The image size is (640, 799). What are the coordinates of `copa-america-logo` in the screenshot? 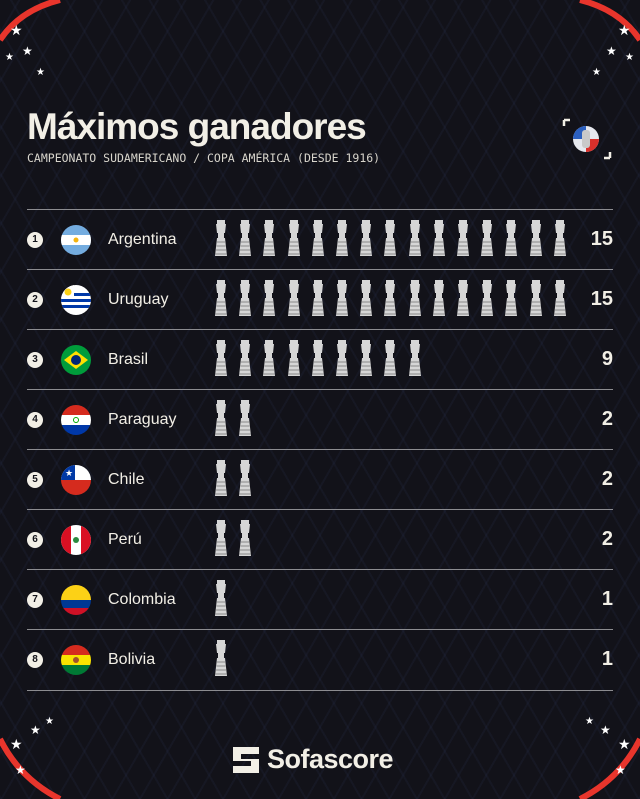 It's located at (587, 139).